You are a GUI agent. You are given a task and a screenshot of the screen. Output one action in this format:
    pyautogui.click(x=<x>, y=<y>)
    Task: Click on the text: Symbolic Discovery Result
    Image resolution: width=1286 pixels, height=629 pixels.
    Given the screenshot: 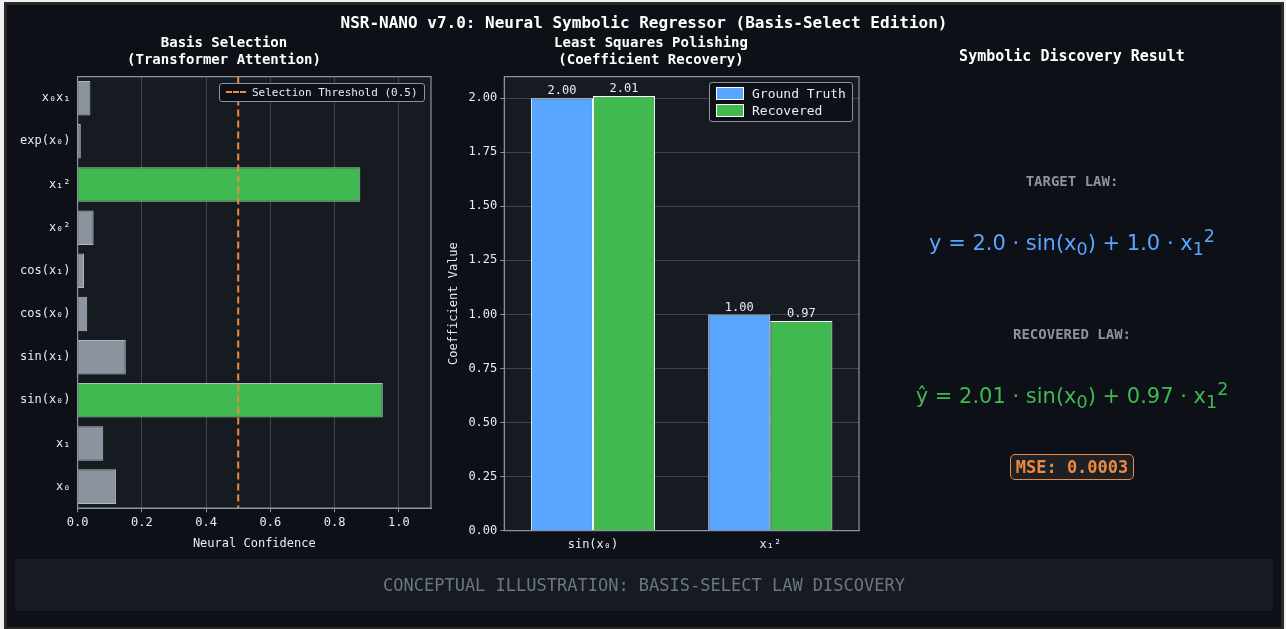 What is the action you would take?
    pyautogui.click(x=1072, y=56)
    